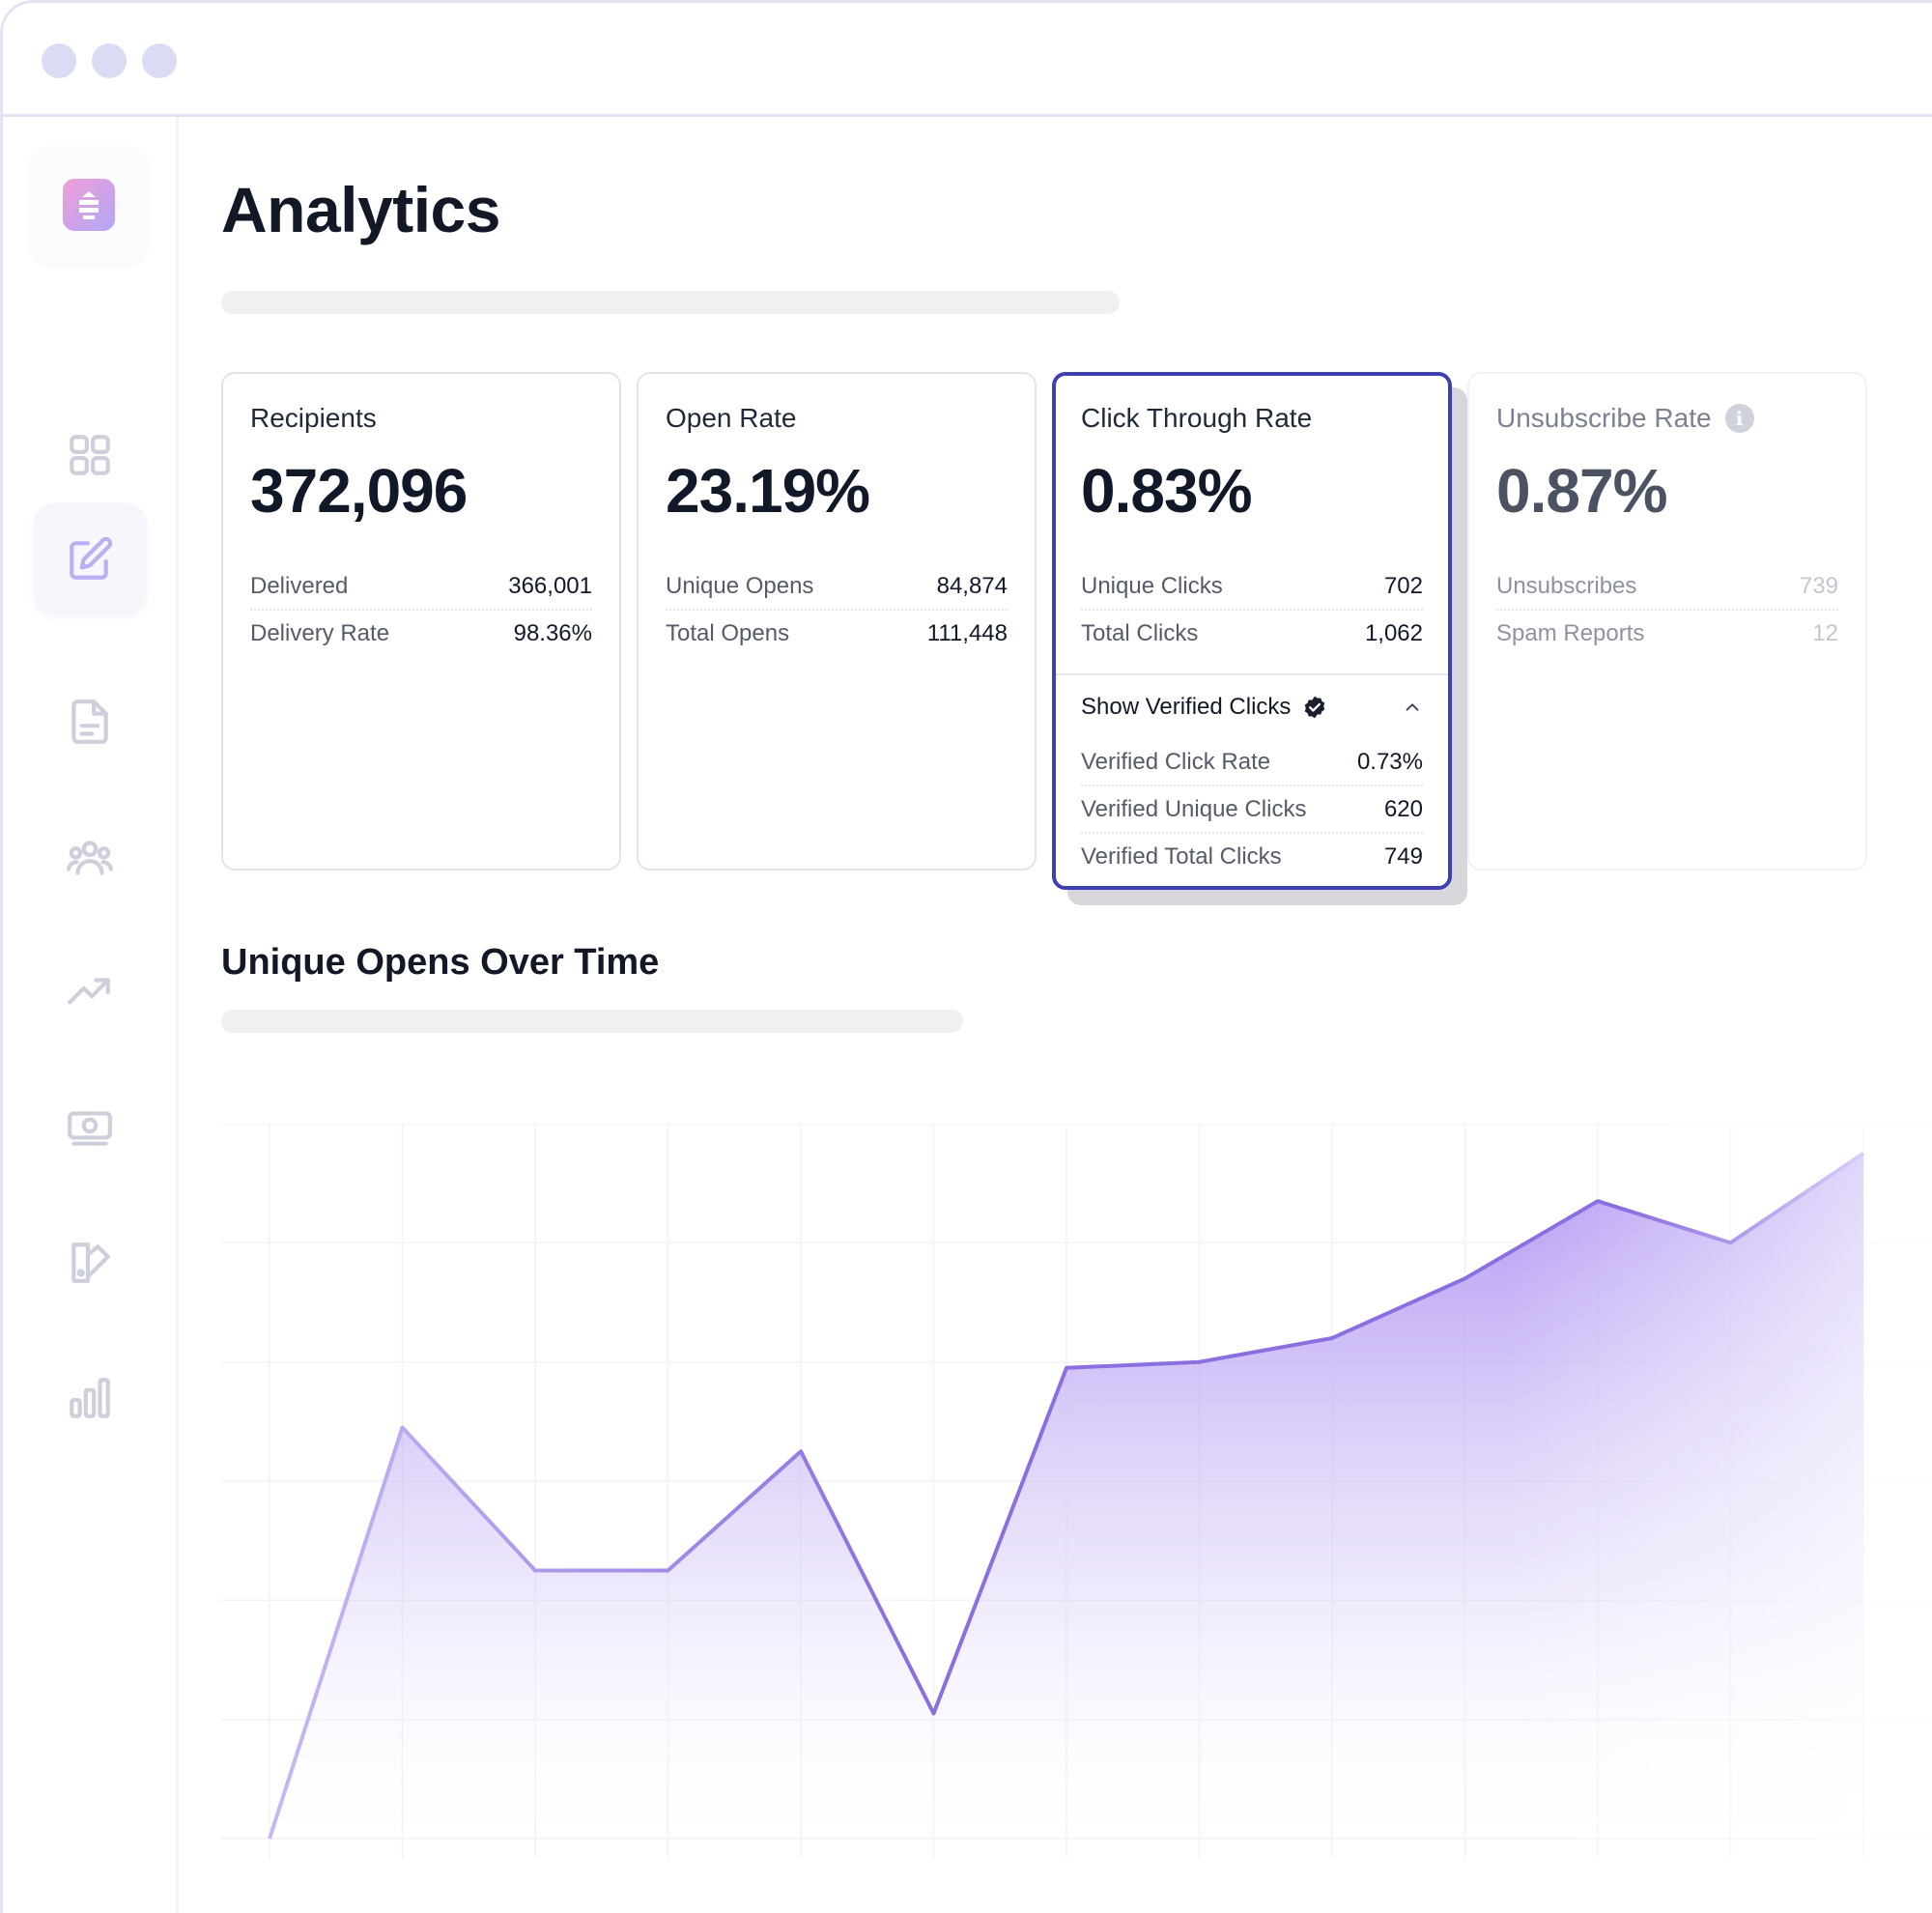 Image resolution: width=1932 pixels, height=1913 pixels. I want to click on stat-value: 84,874, so click(972, 585).